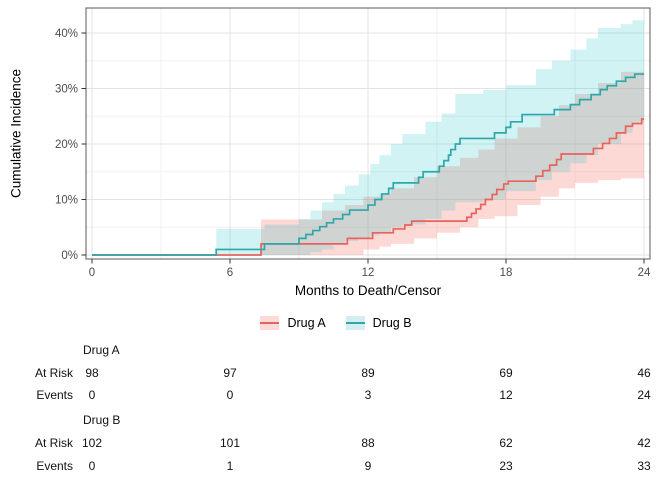 This screenshot has height=480, width=672. What do you see at coordinates (506, 273) in the screenshot?
I see `x-tick-label: 18` at bounding box center [506, 273].